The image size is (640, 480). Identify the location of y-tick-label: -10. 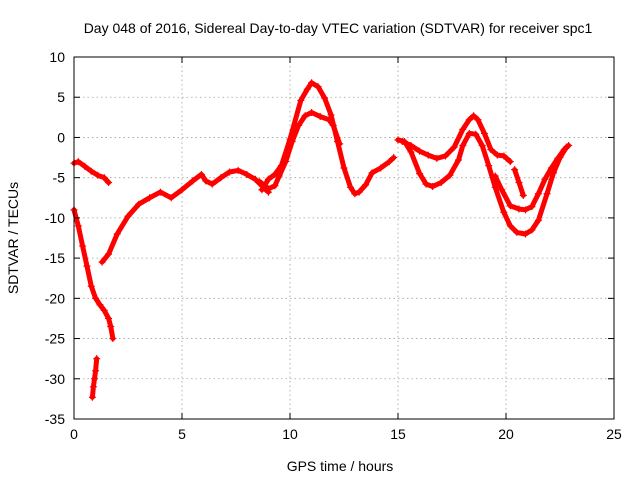
(55, 218).